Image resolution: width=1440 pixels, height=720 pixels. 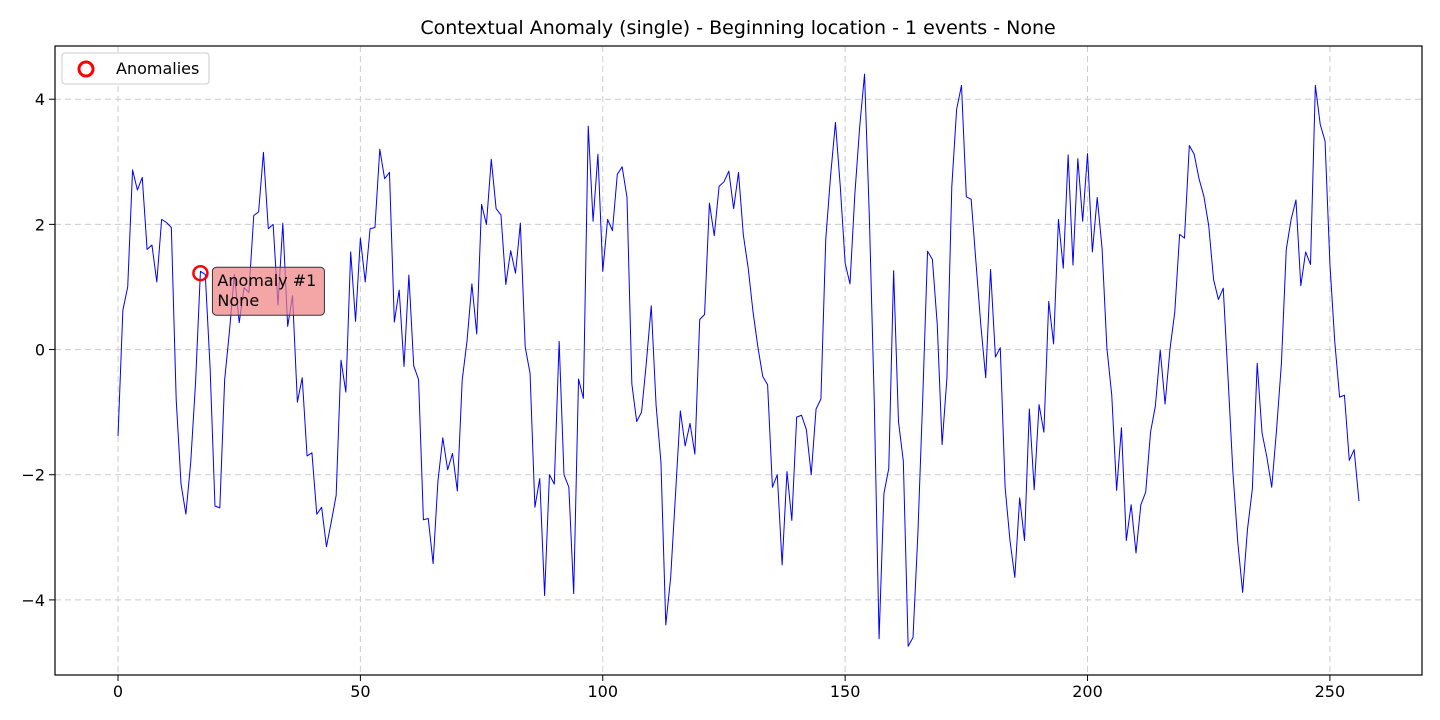 I want to click on anomaly-annotation-box, so click(x=268, y=291).